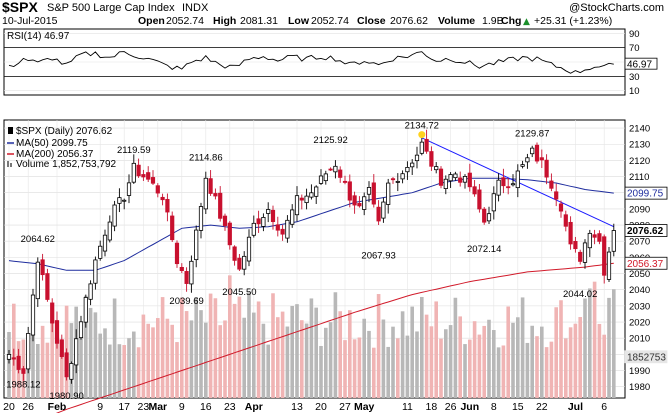 The height and width of the screenshot is (413, 668). What do you see at coordinates (639, 306) in the screenshot?
I see `price-tick-label: 2030` at bounding box center [639, 306].